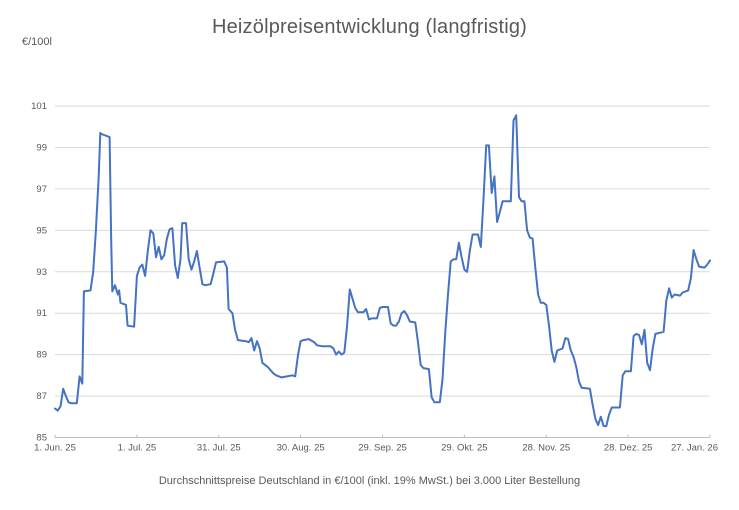  What do you see at coordinates (41, 355) in the screenshot?
I see `y-tick-label: 89` at bounding box center [41, 355].